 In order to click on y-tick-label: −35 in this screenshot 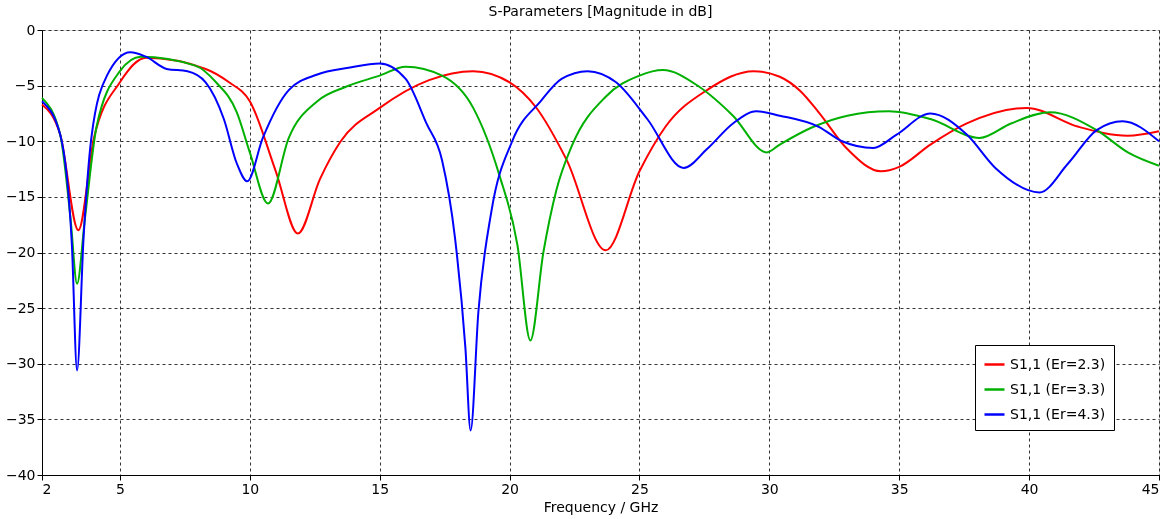, I will do `click(20, 418)`.